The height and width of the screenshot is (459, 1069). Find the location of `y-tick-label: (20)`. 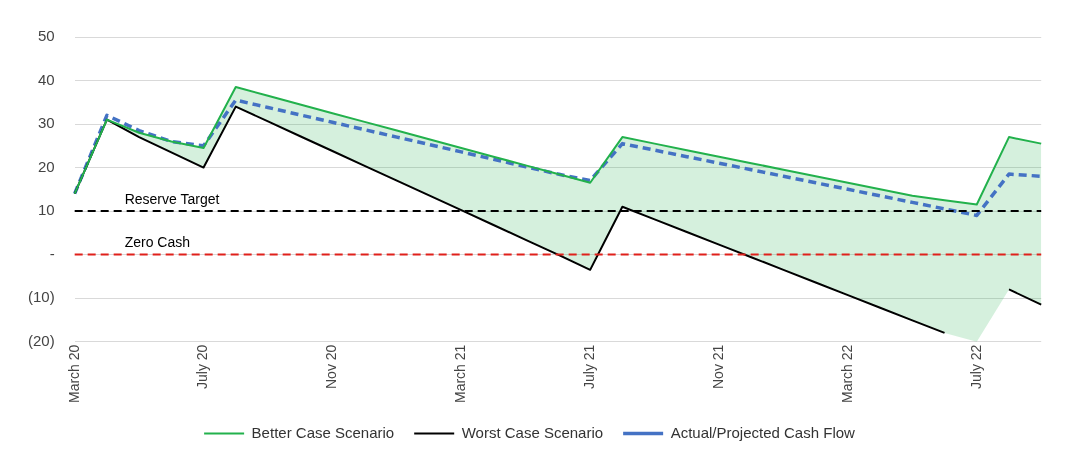

y-tick-label: (20) is located at coordinates (41, 340).